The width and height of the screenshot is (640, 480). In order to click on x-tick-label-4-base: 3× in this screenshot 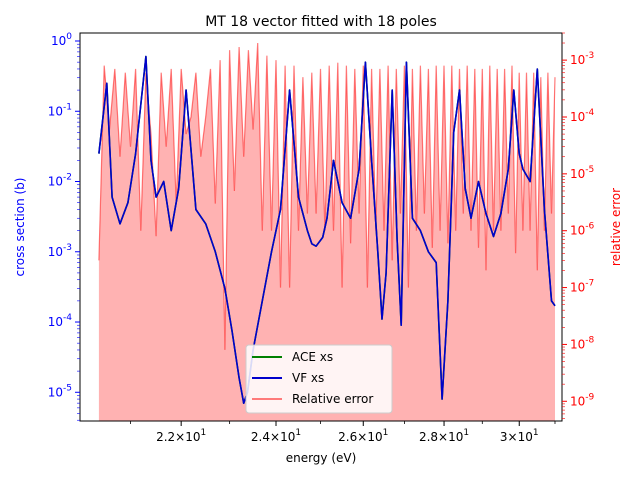, I will do `click(509, 437)`.